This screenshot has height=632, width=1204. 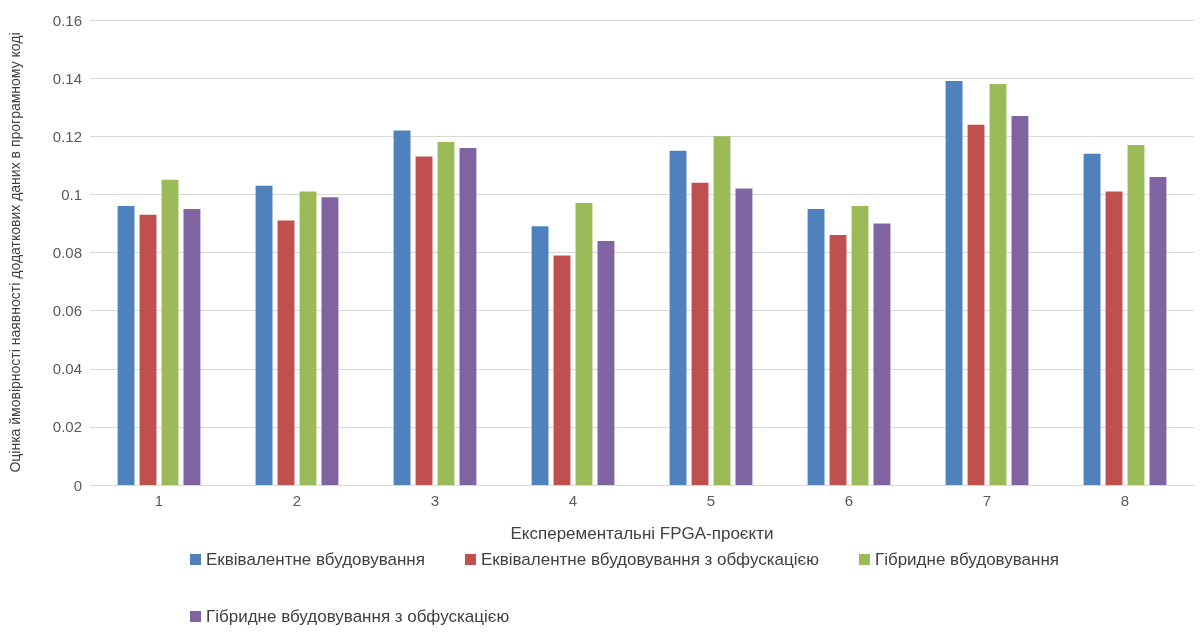 I want to click on y-tick-label: 0.06, so click(x=67, y=311).